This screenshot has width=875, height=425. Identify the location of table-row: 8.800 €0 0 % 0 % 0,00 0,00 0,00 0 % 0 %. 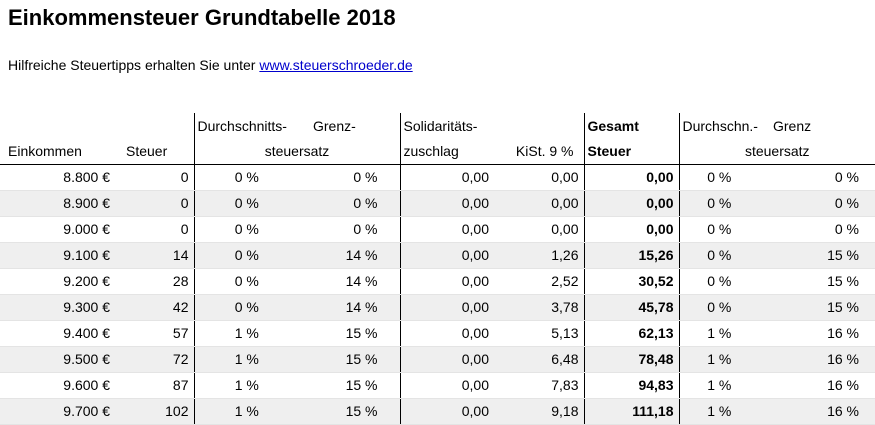
(437, 177).